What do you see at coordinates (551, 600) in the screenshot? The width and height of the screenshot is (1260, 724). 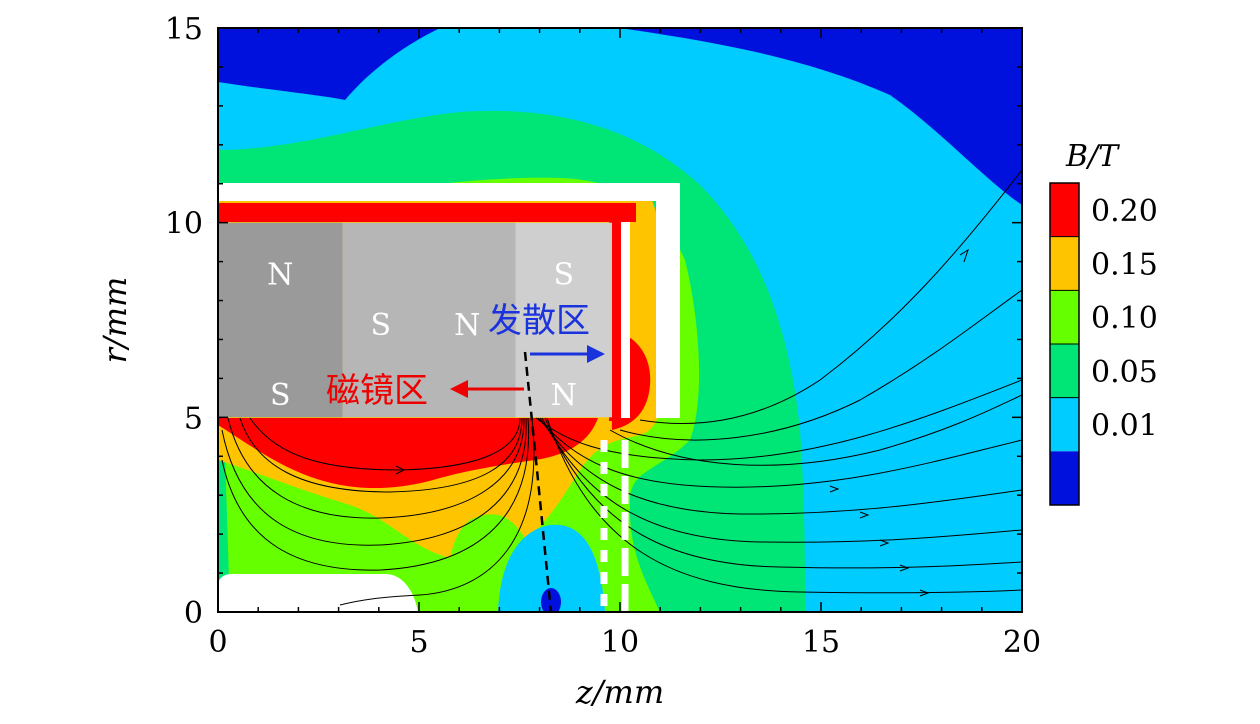 I see `field-band-axis-null` at bounding box center [551, 600].